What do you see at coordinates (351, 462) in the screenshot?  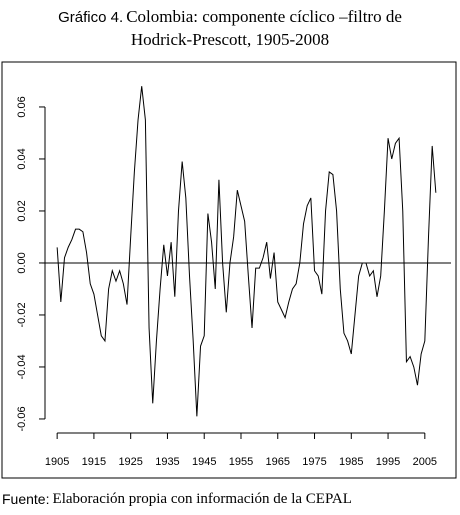 I see `x-tick-label: 1985` at bounding box center [351, 462].